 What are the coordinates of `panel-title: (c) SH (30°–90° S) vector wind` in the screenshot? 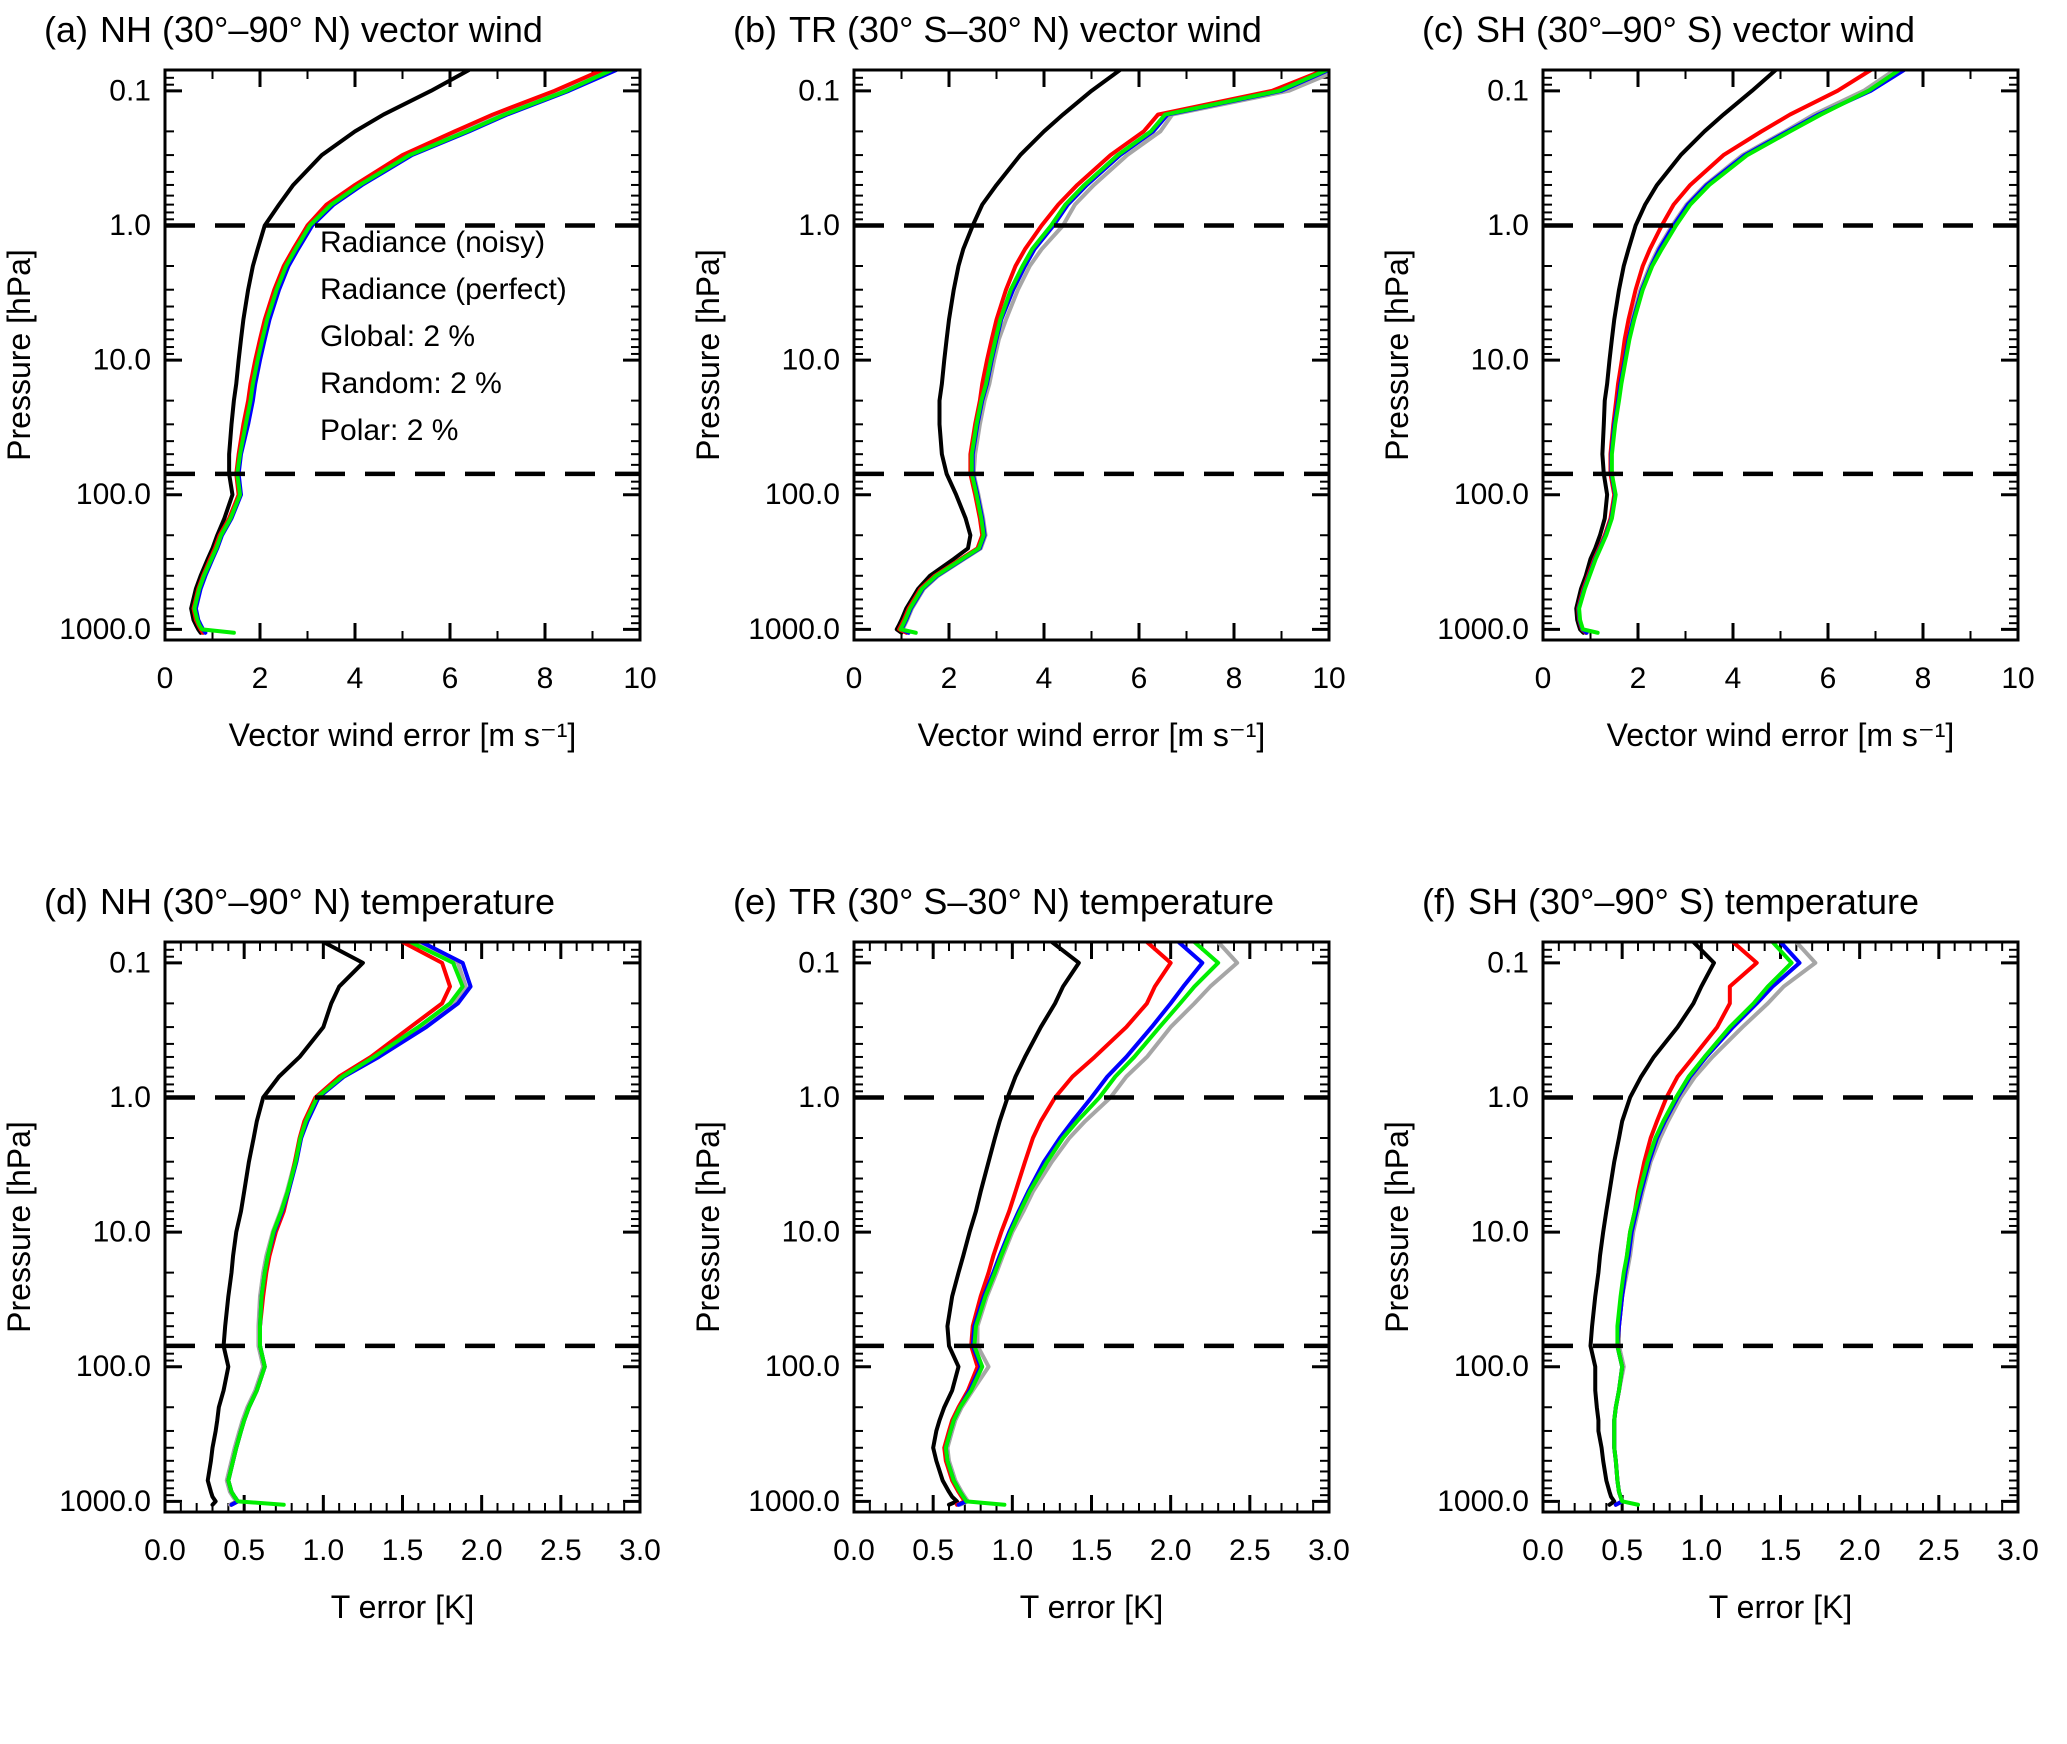 It's located at (1668, 29).